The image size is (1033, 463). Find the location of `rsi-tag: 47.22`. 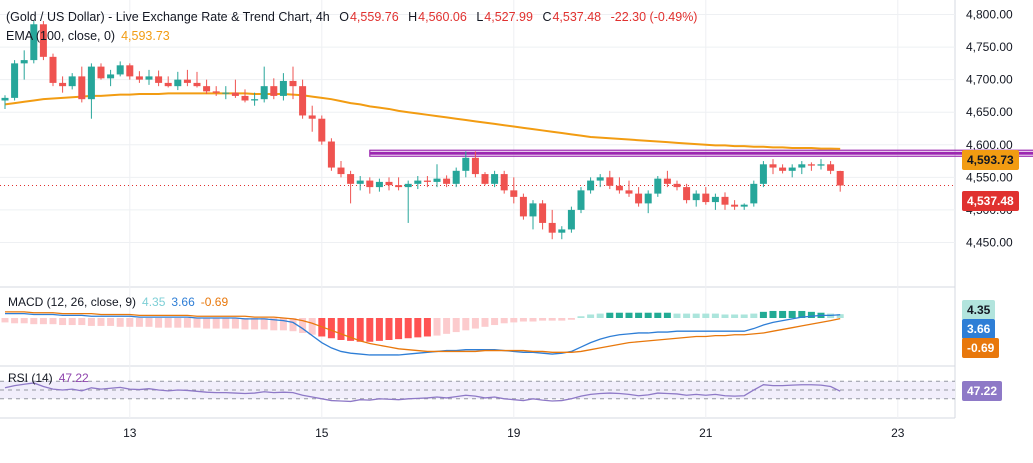

rsi-tag: 47.22 is located at coordinates (982, 391).